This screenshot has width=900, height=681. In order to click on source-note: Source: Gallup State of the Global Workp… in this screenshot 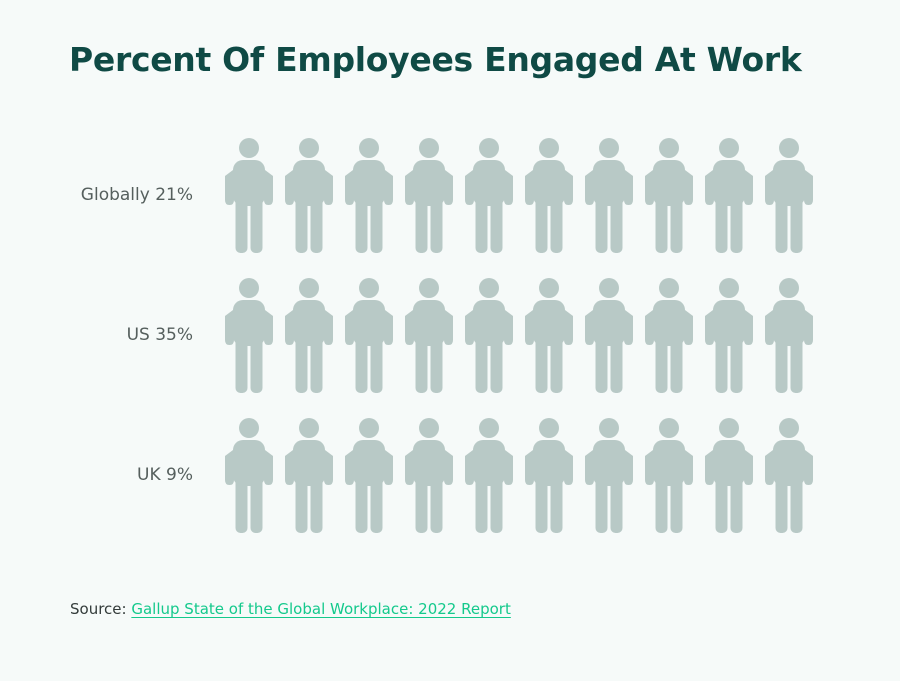, I will do `click(290, 609)`.